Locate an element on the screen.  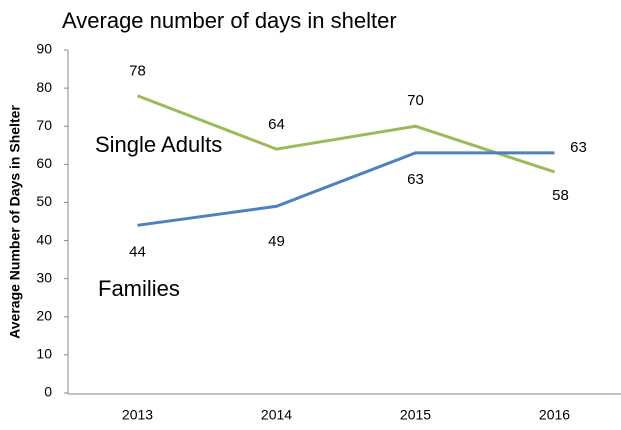
y-tick-label: 50 is located at coordinates (44, 201).